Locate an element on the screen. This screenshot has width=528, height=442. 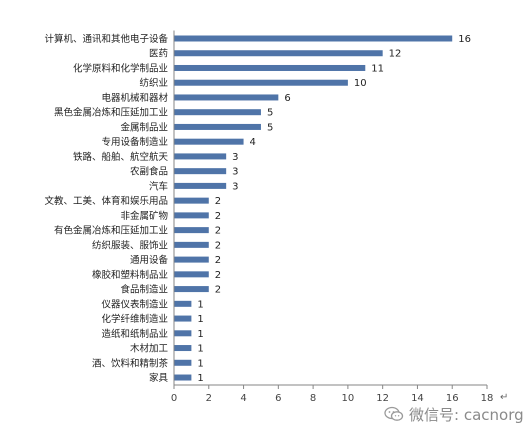
wechat-icon is located at coordinates (394, 413).